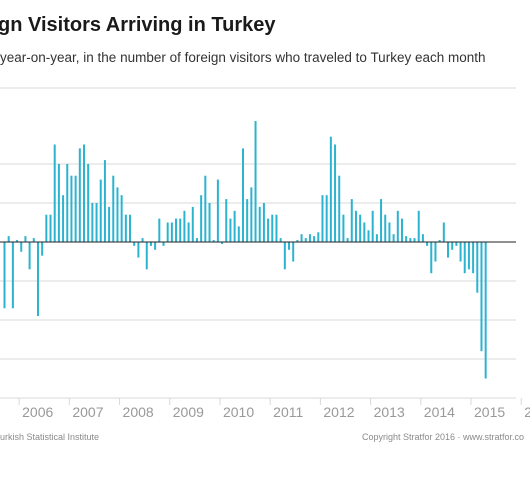 The width and height of the screenshot is (530, 493). What do you see at coordinates (389, 412) in the screenshot?
I see `x-tick-label: 2013` at bounding box center [389, 412].